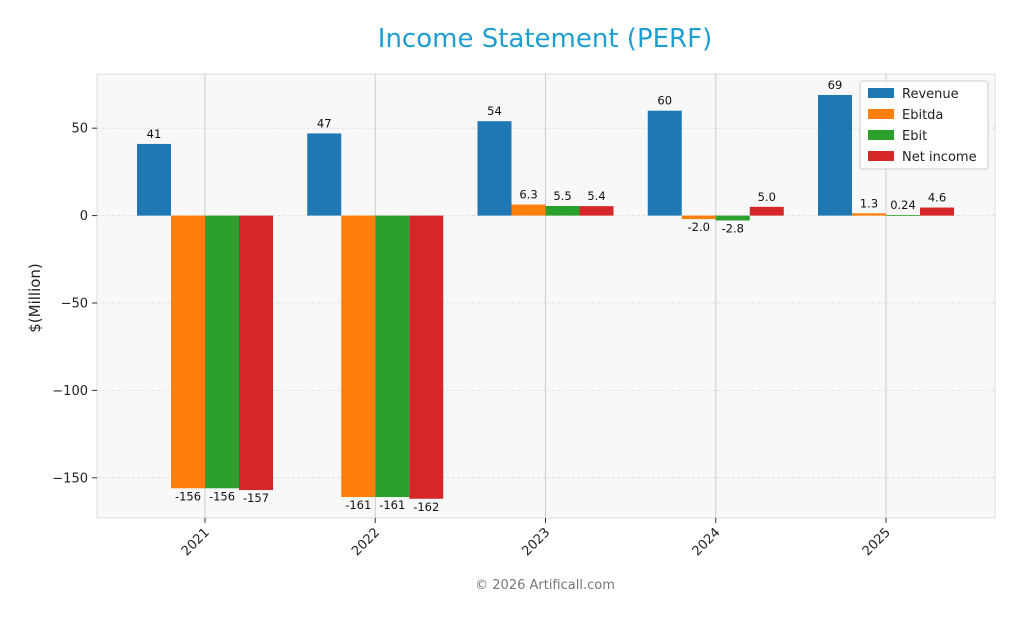 This screenshot has width=1019, height=617. Describe the element at coordinates (930, 94) in the screenshot. I see `legend-label: Revenue` at that location.